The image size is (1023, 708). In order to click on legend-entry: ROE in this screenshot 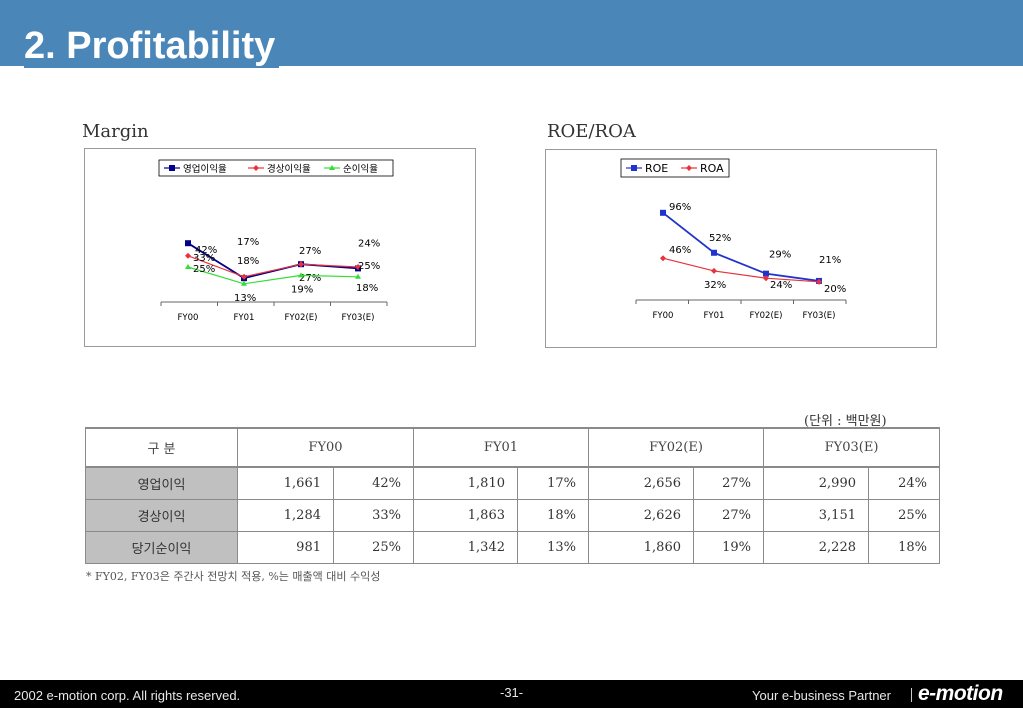, I will do `click(656, 168)`.